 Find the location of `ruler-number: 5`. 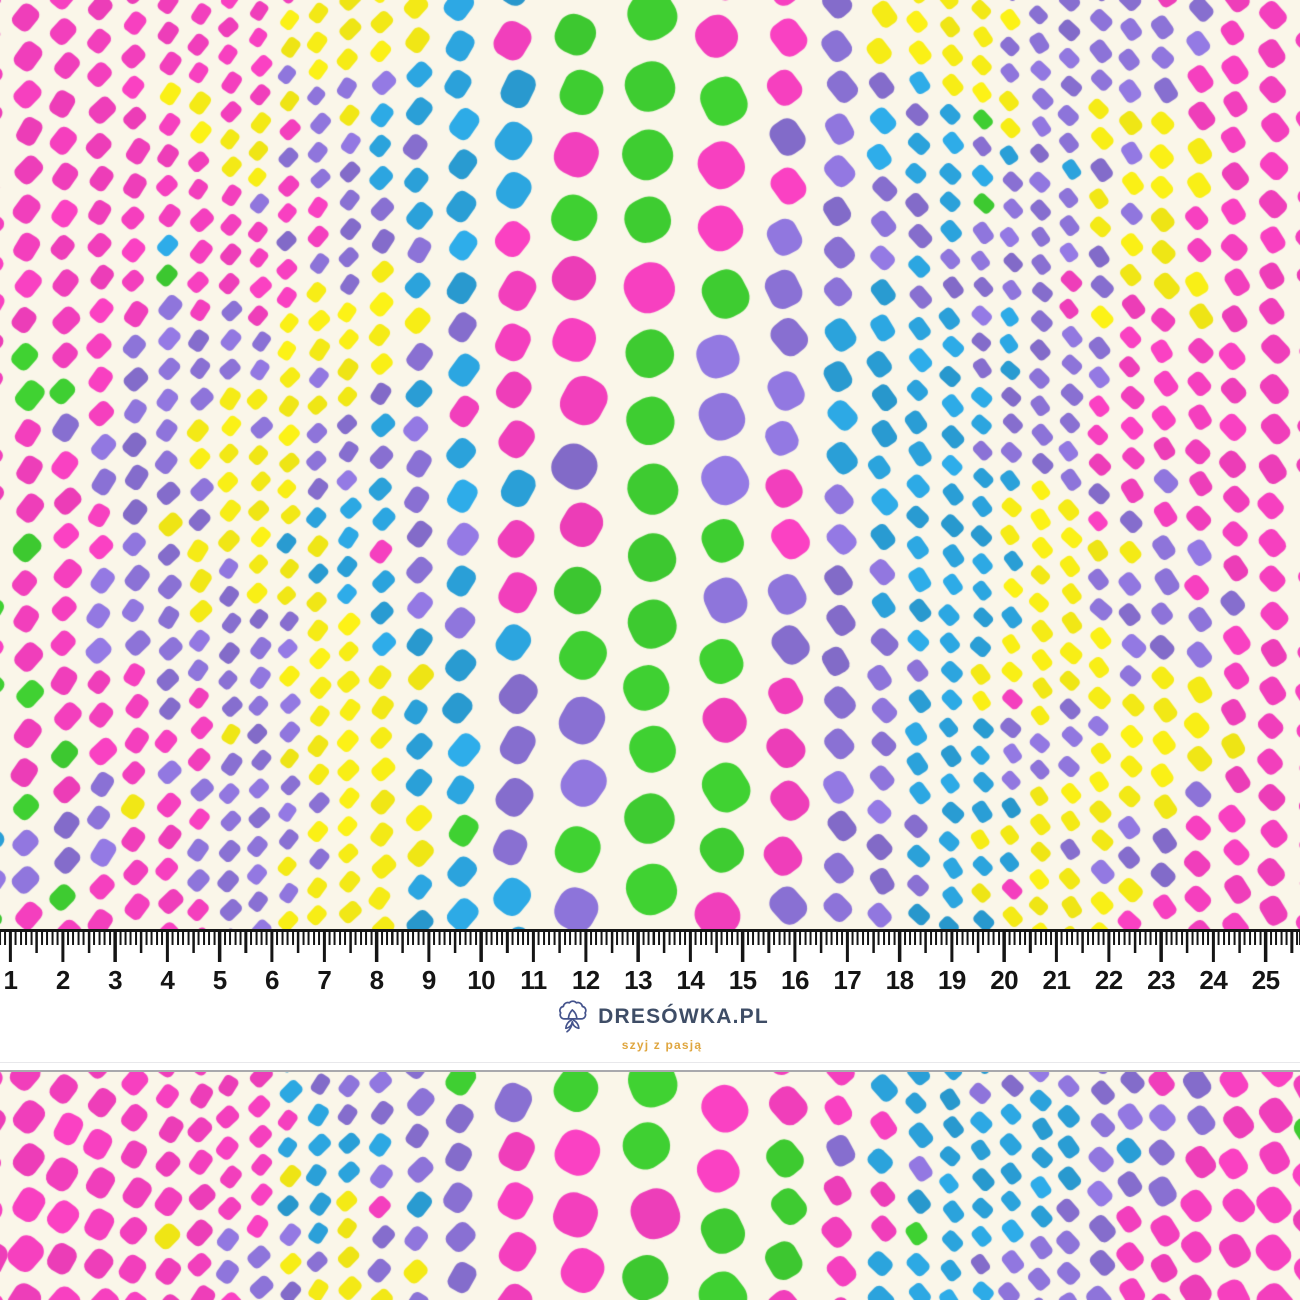

ruler-number: 5 is located at coordinates (219, 980).